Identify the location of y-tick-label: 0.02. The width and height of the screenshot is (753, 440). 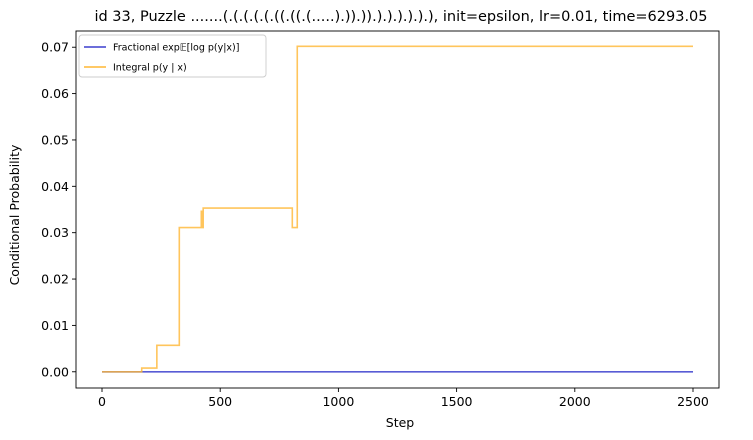
(55, 279).